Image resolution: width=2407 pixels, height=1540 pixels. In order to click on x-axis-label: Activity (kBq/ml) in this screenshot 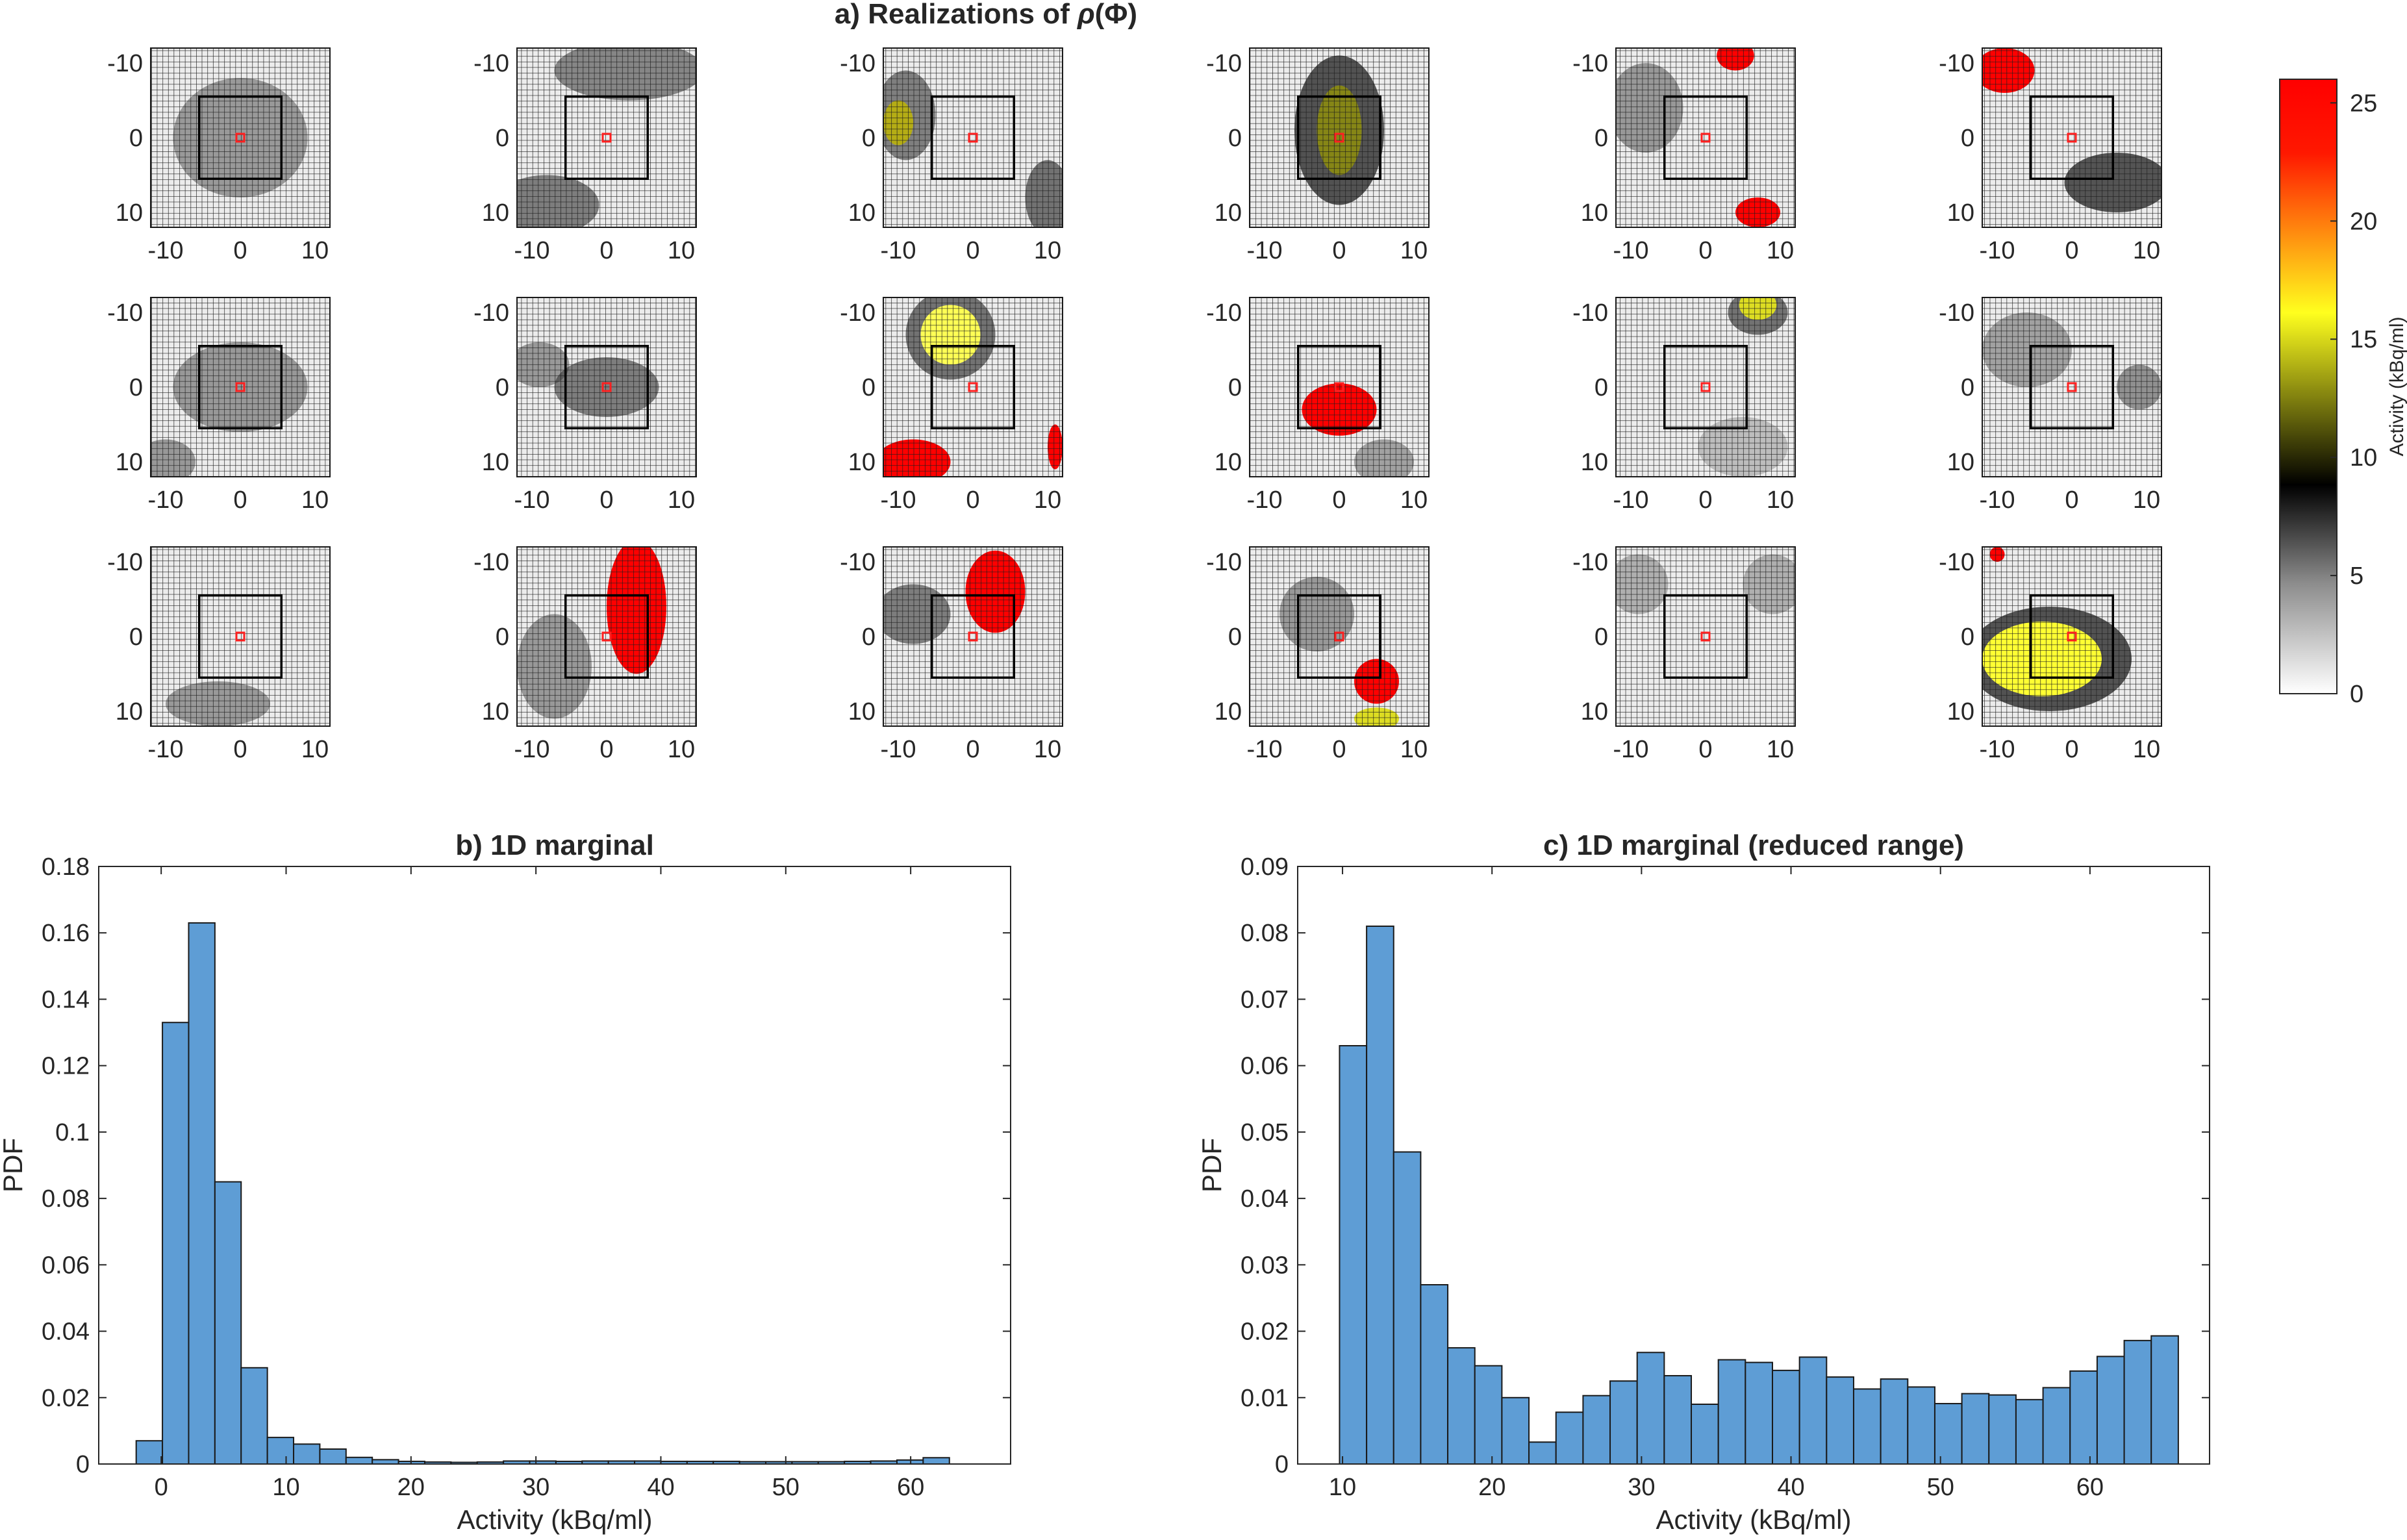, I will do `click(554, 1519)`.